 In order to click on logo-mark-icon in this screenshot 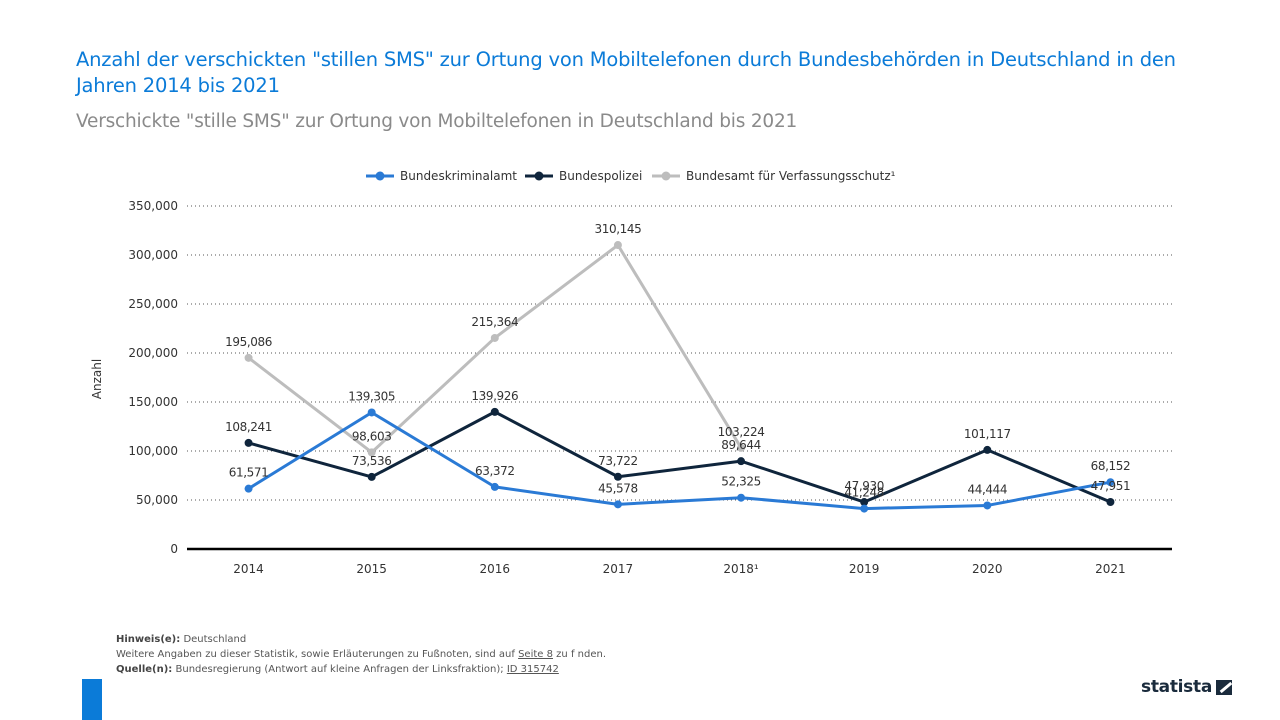, I will do `click(1224, 687)`.